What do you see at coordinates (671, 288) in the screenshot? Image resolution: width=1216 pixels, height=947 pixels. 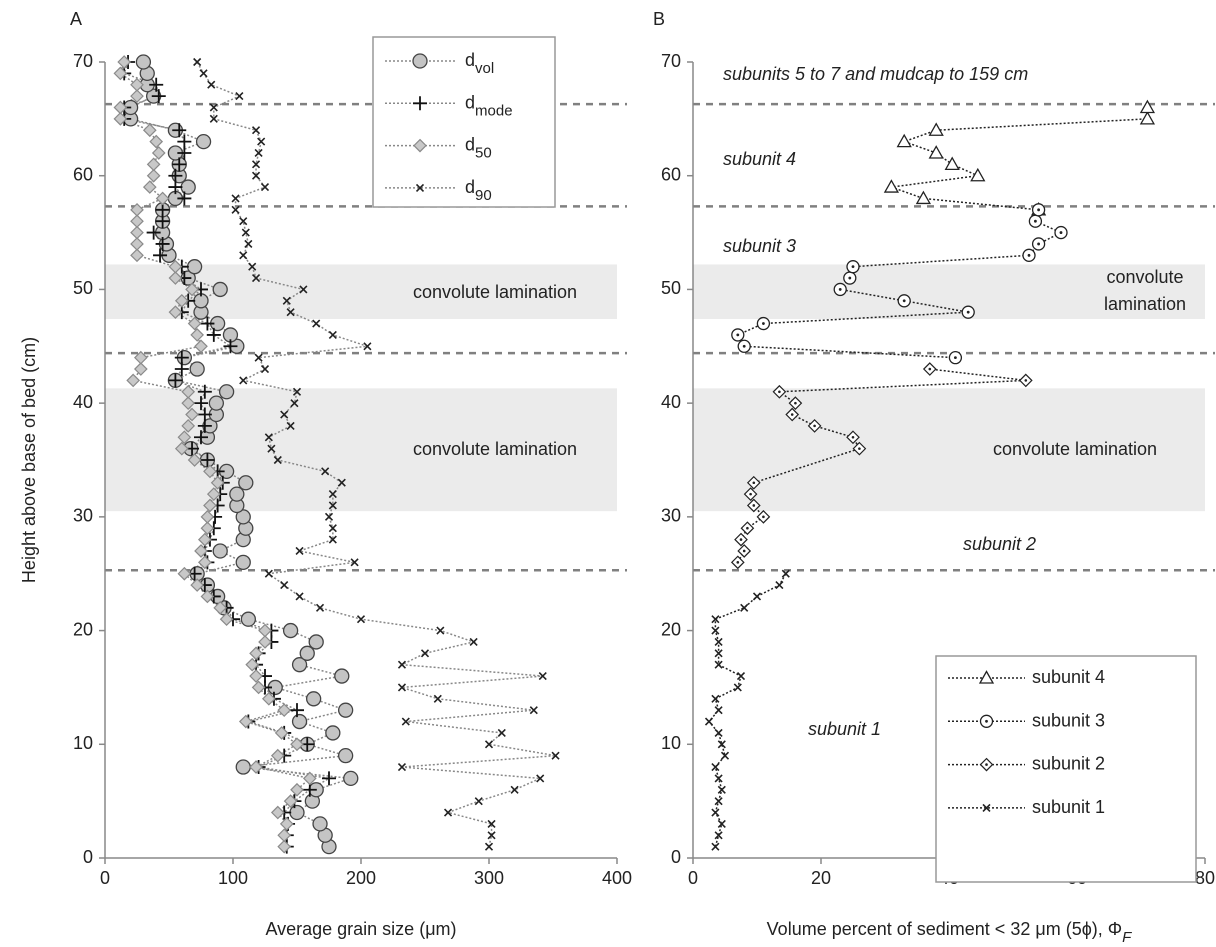 I see `y-tick-label: 50` at bounding box center [671, 288].